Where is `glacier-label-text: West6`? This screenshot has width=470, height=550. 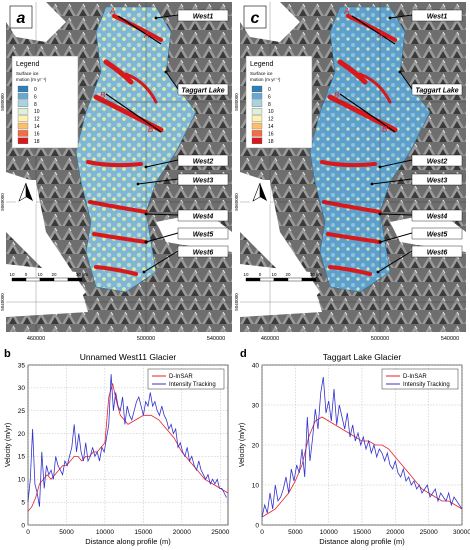
glacier-label-text: West6 is located at coordinates (437, 253).